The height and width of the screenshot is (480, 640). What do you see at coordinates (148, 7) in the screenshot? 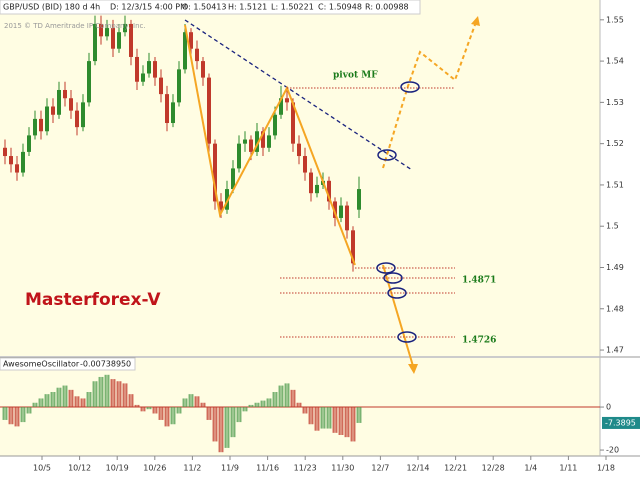
I see `header-date: D: 12/3/15 4:00 PM` at bounding box center [148, 7].